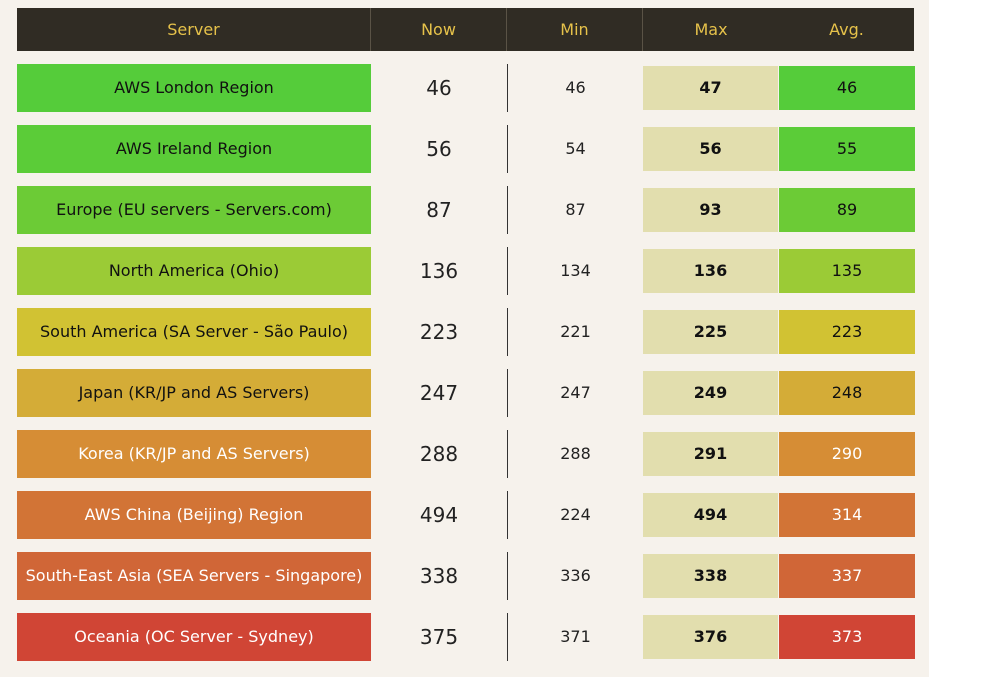 This screenshot has width=999, height=677. Describe the element at coordinates (710, 149) in the screenshot. I see `max-cell: 56` at that location.